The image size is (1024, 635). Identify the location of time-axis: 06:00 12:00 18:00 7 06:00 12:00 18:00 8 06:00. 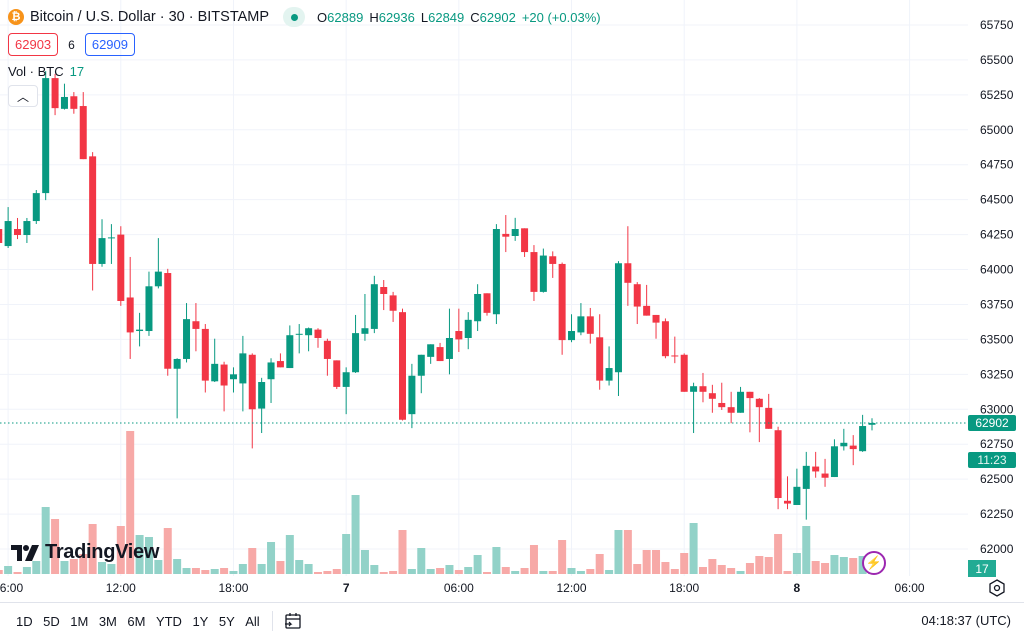
(462, 588).